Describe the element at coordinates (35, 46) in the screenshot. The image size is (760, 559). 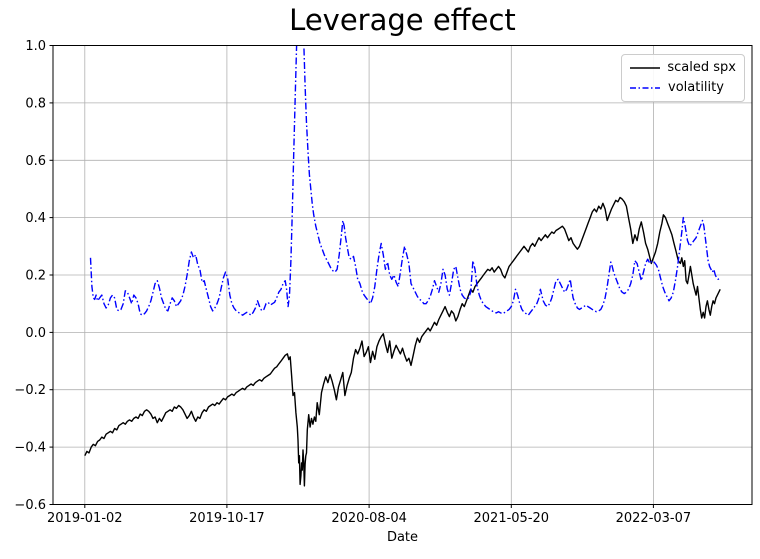
I see `y-tick-label: 1.0` at that location.